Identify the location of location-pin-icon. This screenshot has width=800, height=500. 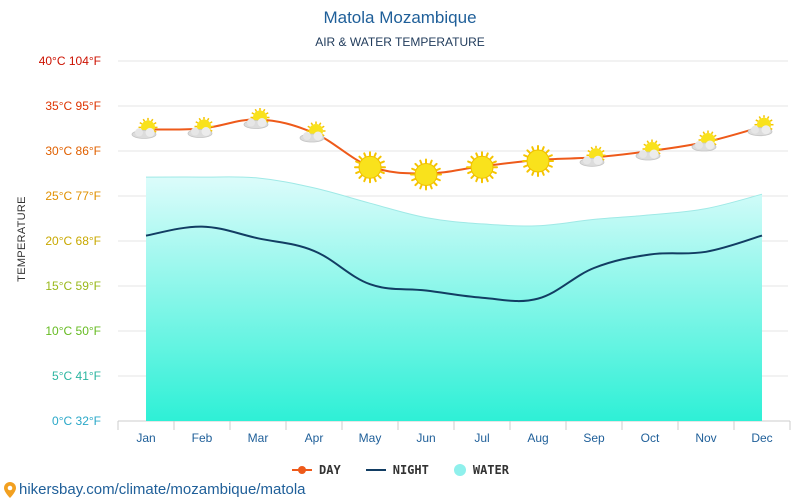
(10, 489).